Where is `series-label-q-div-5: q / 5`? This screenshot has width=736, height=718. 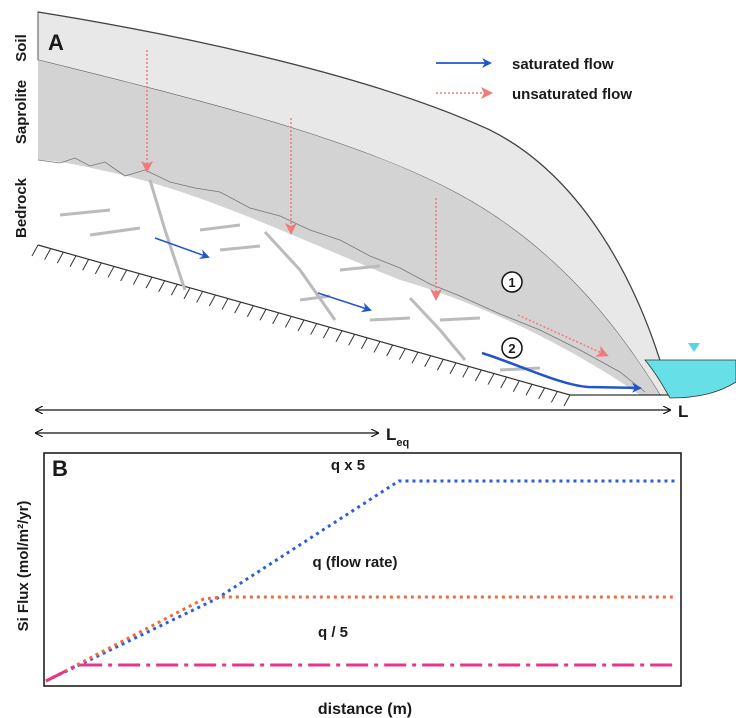
series-label-q-div-5: q / 5 is located at coordinates (333, 632).